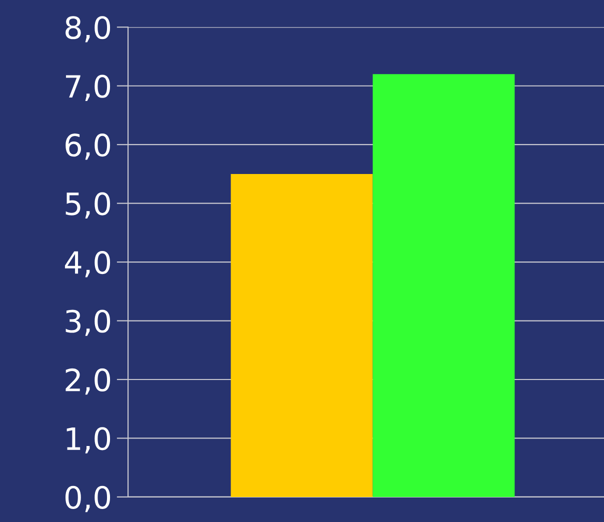 This screenshot has height=522, width=604. What do you see at coordinates (87, 264) in the screenshot?
I see `y-tick-label: 4,0` at bounding box center [87, 264].